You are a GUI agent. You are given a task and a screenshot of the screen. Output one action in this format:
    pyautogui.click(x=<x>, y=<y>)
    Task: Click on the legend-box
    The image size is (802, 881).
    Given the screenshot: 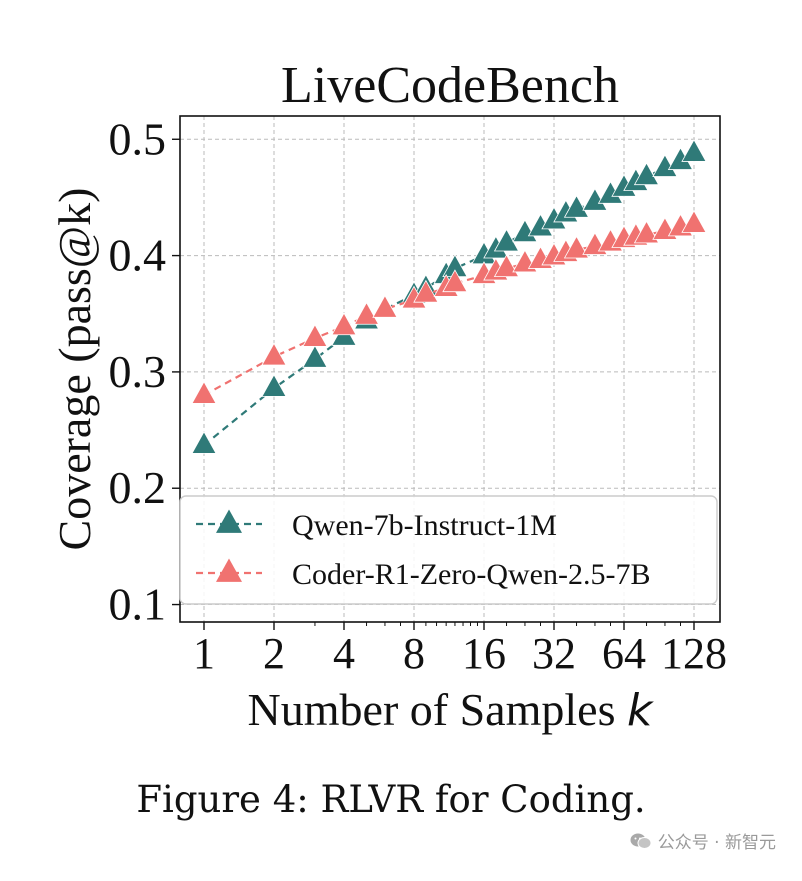 What is the action you would take?
    pyautogui.click(x=448, y=550)
    